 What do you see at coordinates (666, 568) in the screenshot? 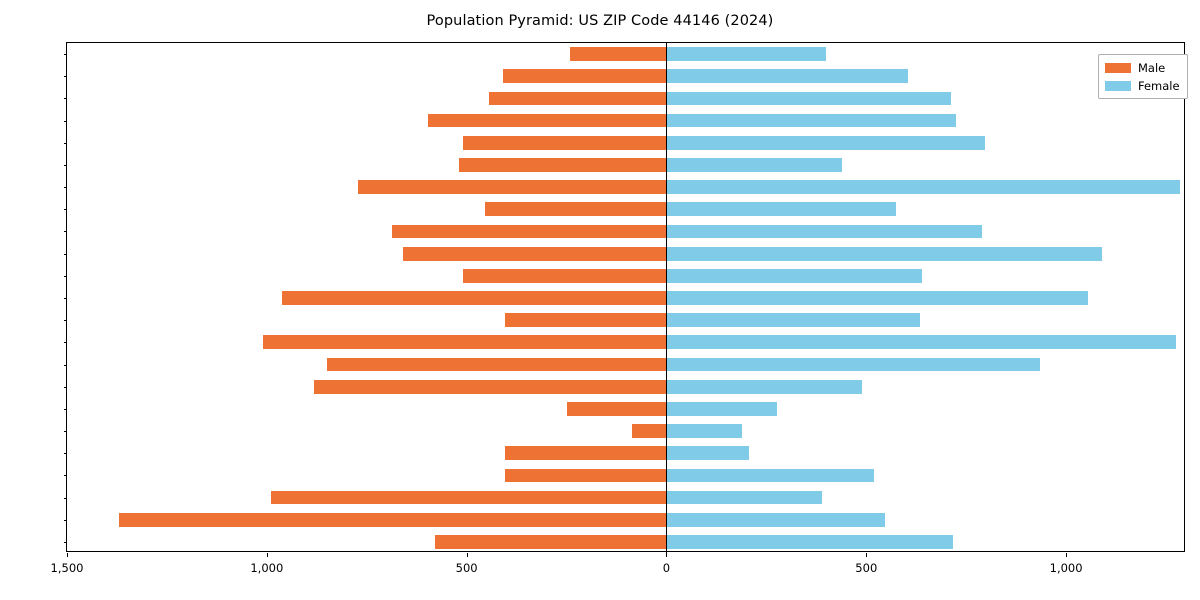
I see `x-tick-label: 0` at bounding box center [666, 568].